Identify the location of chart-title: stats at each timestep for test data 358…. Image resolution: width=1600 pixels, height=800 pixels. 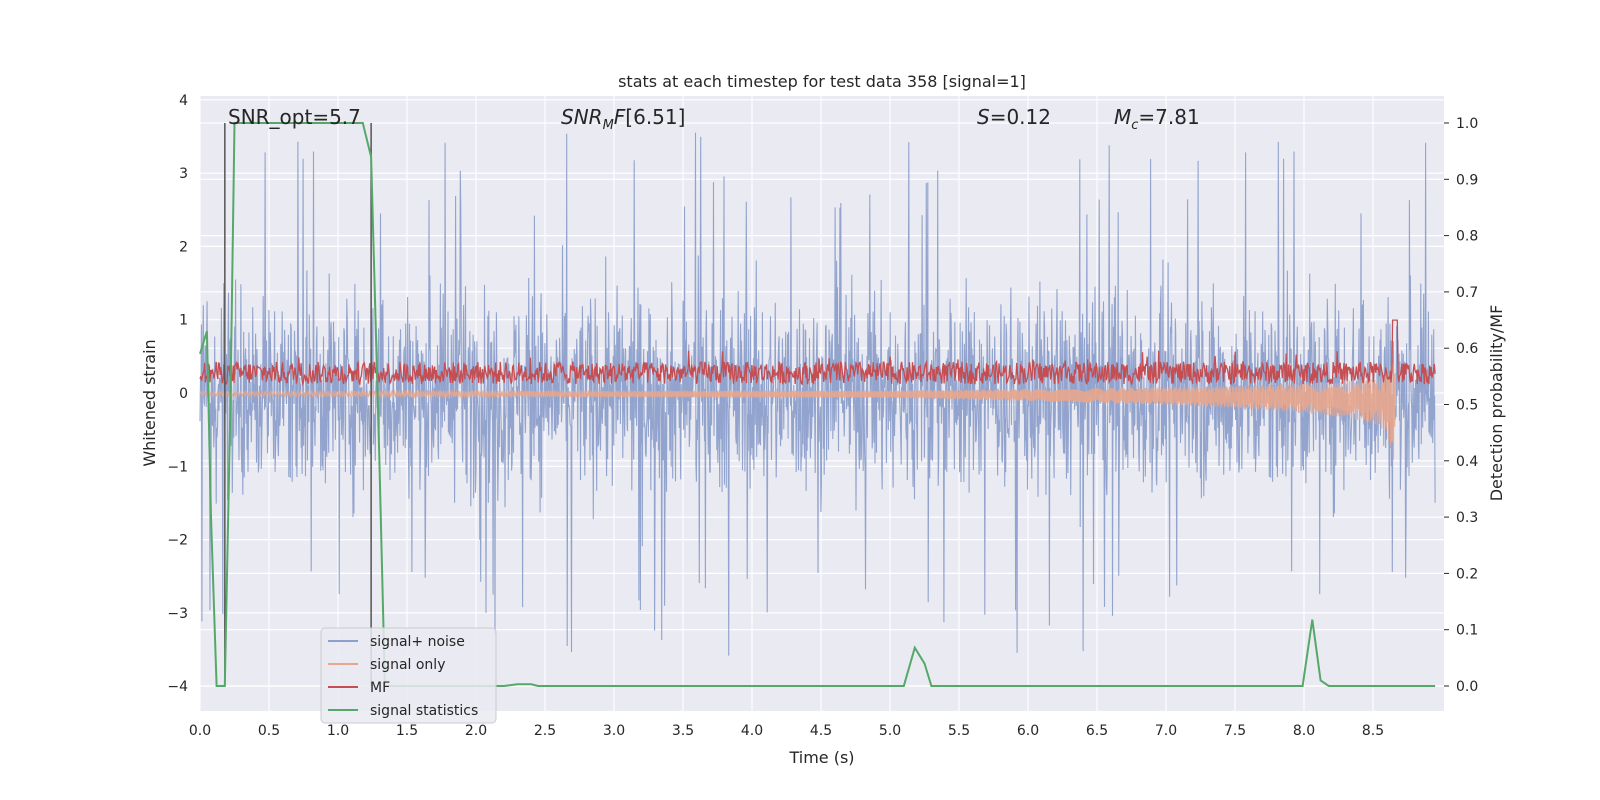
(822, 81).